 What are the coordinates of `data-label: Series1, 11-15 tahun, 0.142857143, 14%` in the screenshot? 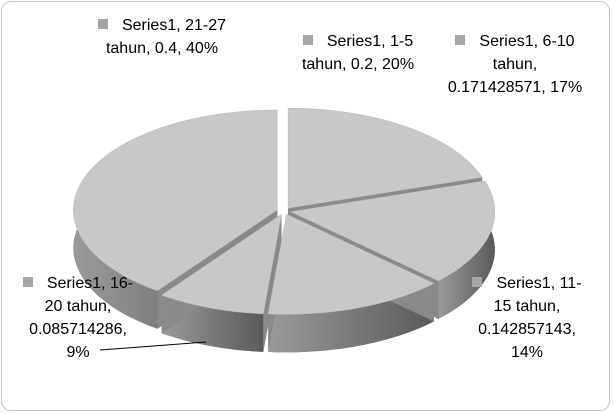 It's located at (527, 318).